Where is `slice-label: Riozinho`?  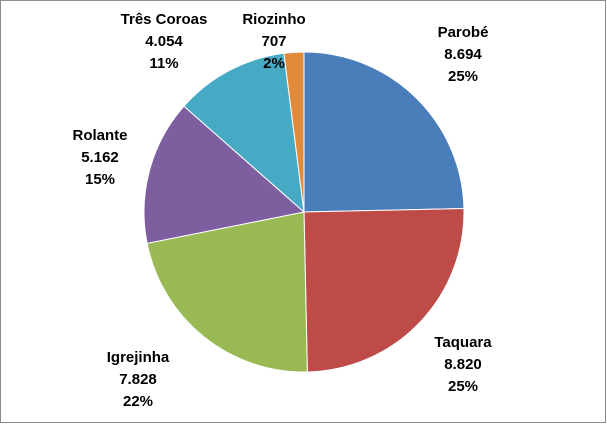
slice-label: Riozinho is located at coordinates (273, 19).